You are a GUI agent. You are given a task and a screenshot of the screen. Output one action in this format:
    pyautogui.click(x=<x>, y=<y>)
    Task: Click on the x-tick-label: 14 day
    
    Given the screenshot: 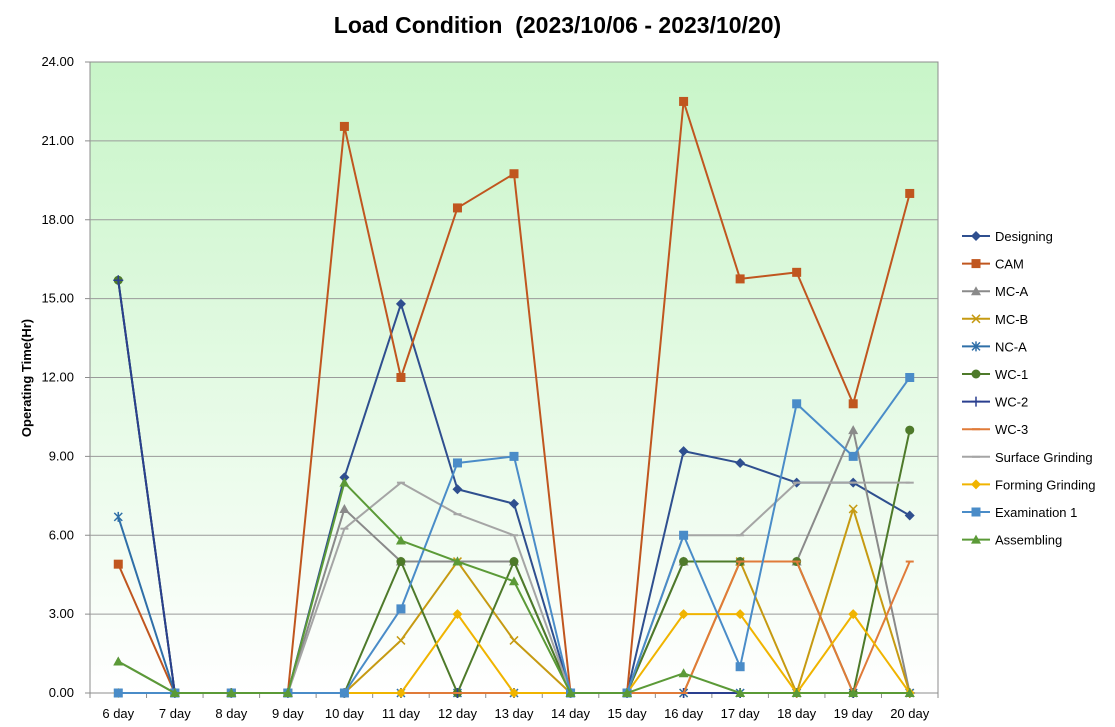 What is the action you would take?
    pyautogui.click(x=571, y=713)
    